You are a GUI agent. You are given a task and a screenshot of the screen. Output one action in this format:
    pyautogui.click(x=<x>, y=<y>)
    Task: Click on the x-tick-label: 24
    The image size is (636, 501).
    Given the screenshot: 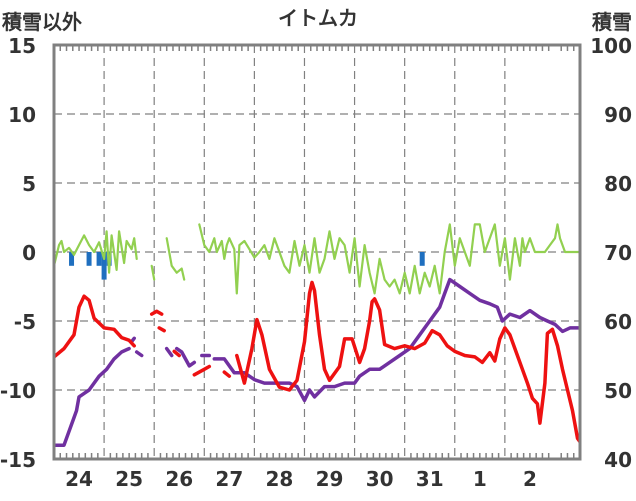 What is the action you would take?
    pyautogui.click(x=79, y=479)
    